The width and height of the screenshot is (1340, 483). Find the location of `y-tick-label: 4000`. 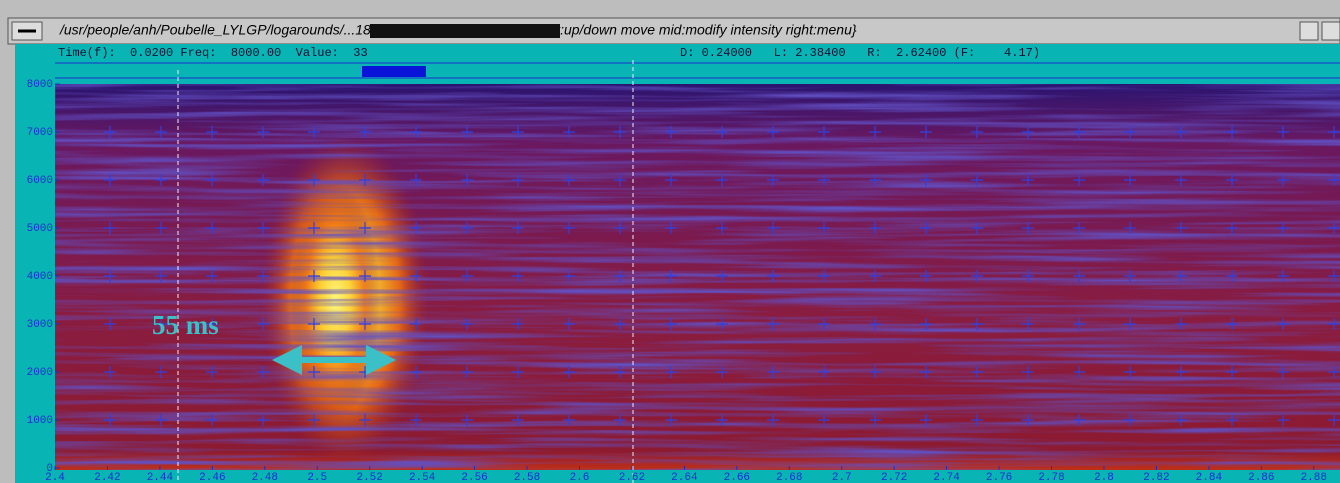

y-tick-label: 4000 is located at coordinates (40, 277).